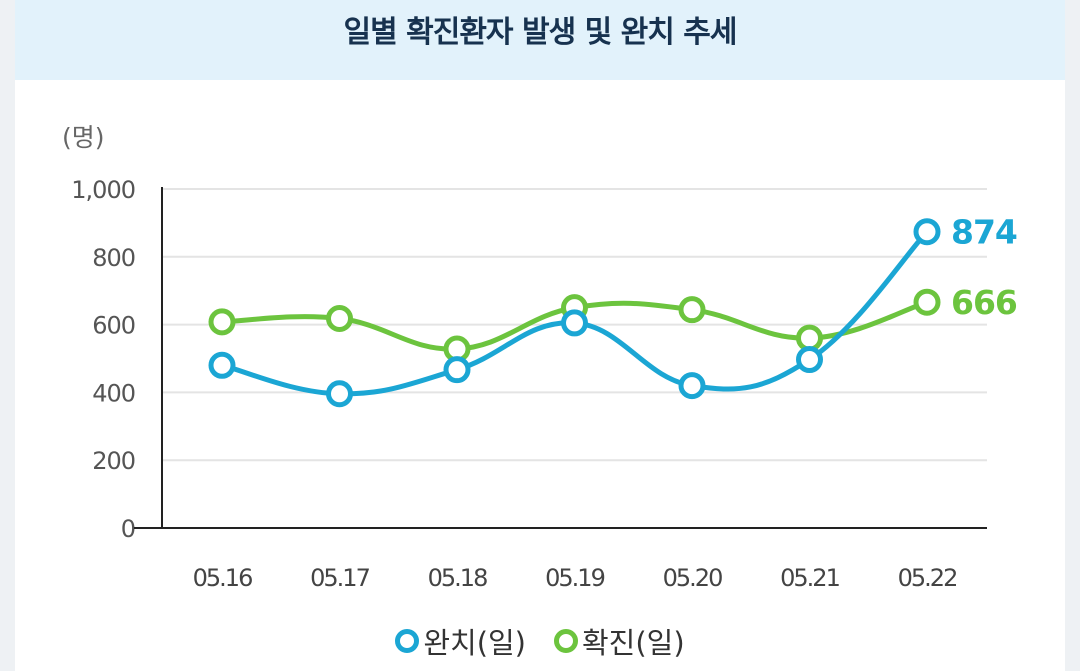 Image resolution: width=1080 pixels, height=671 pixels. Describe the element at coordinates (566, 641) in the screenshot. I see `legend-circle-icon-confirmed` at that location.